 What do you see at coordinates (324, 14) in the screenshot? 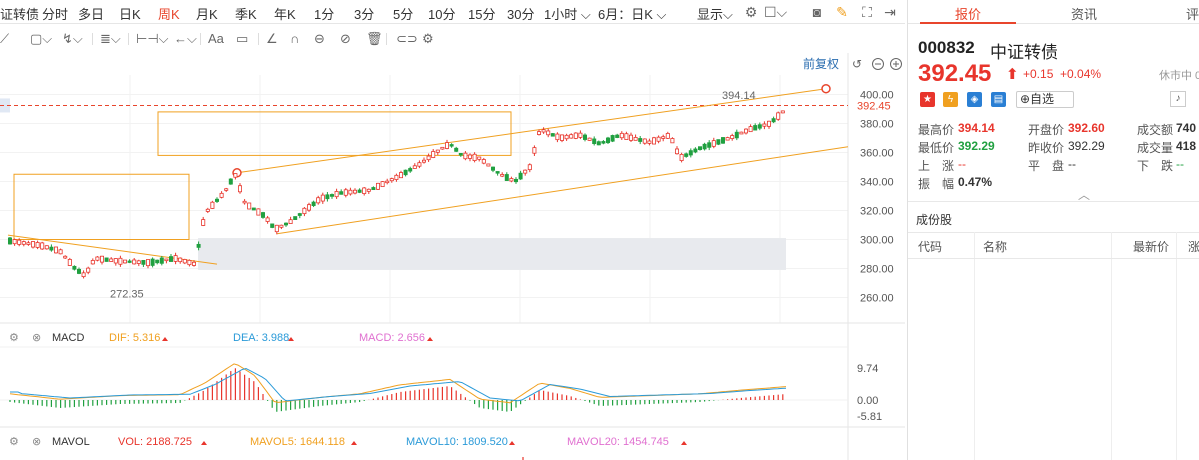
I see `timeframe-8: 1分` at bounding box center [324, 14].